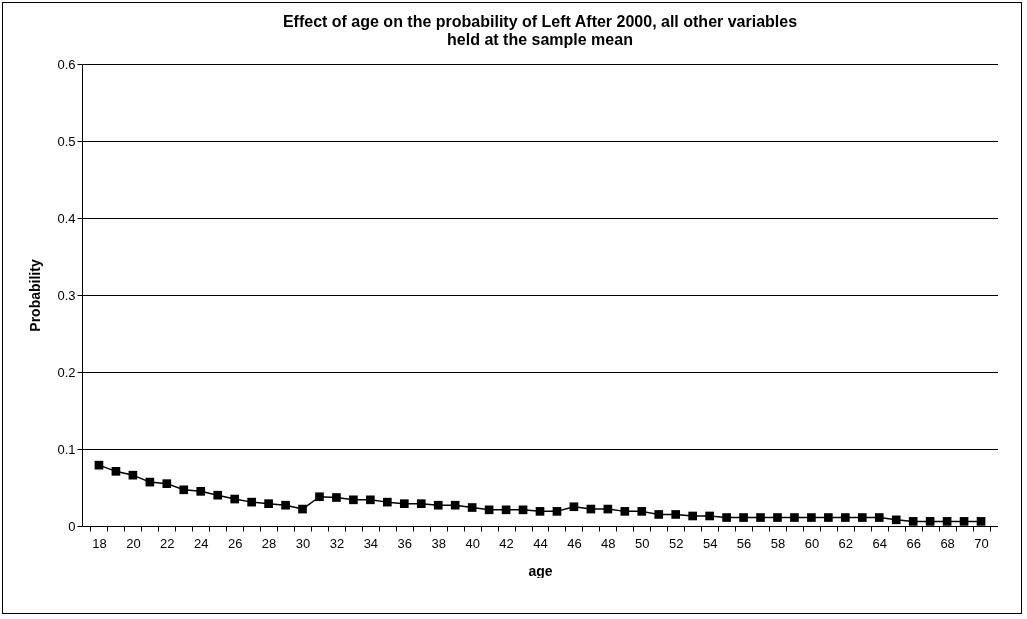 The height and width of the screenshot is (619, 1027). What do you see at coordinates (981, 543) in the screenshot?
I see `x-tick-label: 70` at bounding box center [981, 543].